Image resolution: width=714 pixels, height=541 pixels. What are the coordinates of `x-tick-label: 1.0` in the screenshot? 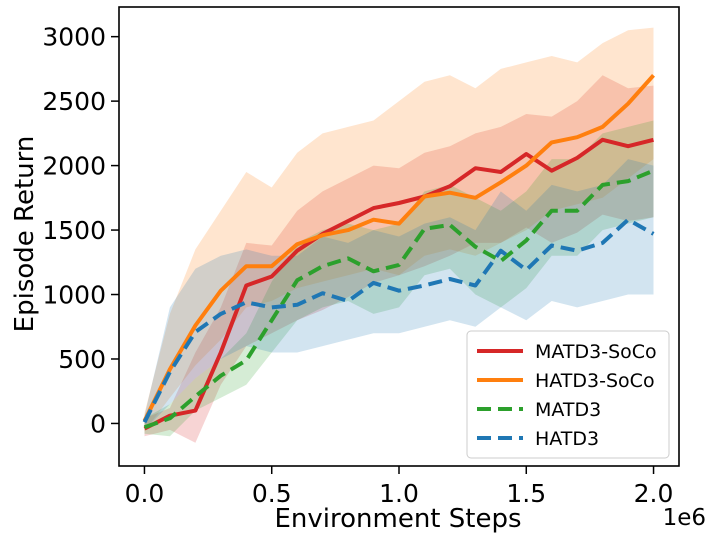 It's located at (399, 493).